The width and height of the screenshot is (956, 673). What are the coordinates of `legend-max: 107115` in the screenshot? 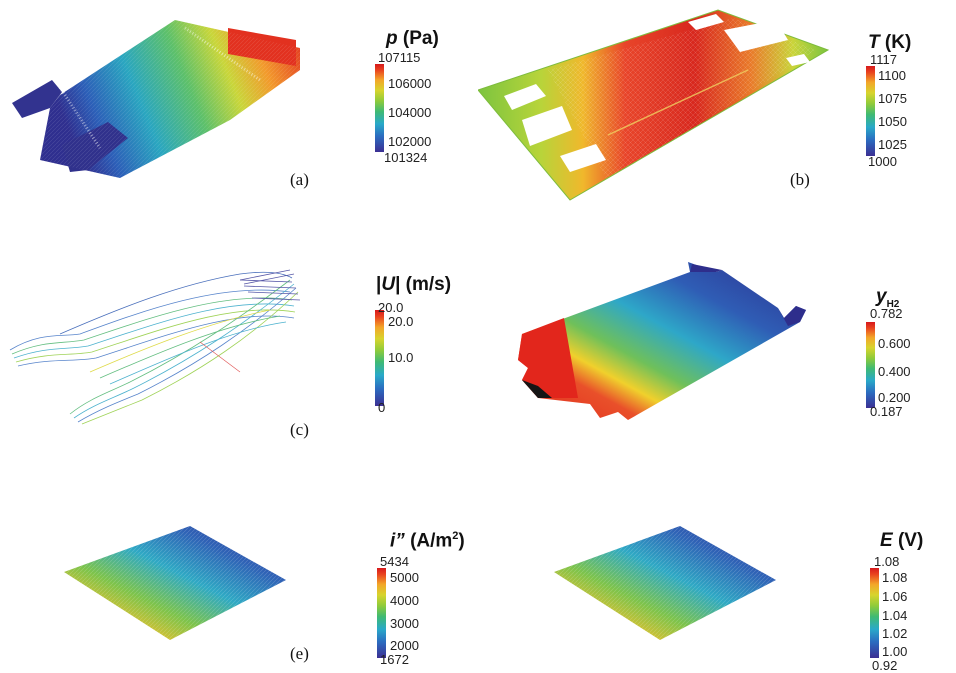 It's located at (399, 57).